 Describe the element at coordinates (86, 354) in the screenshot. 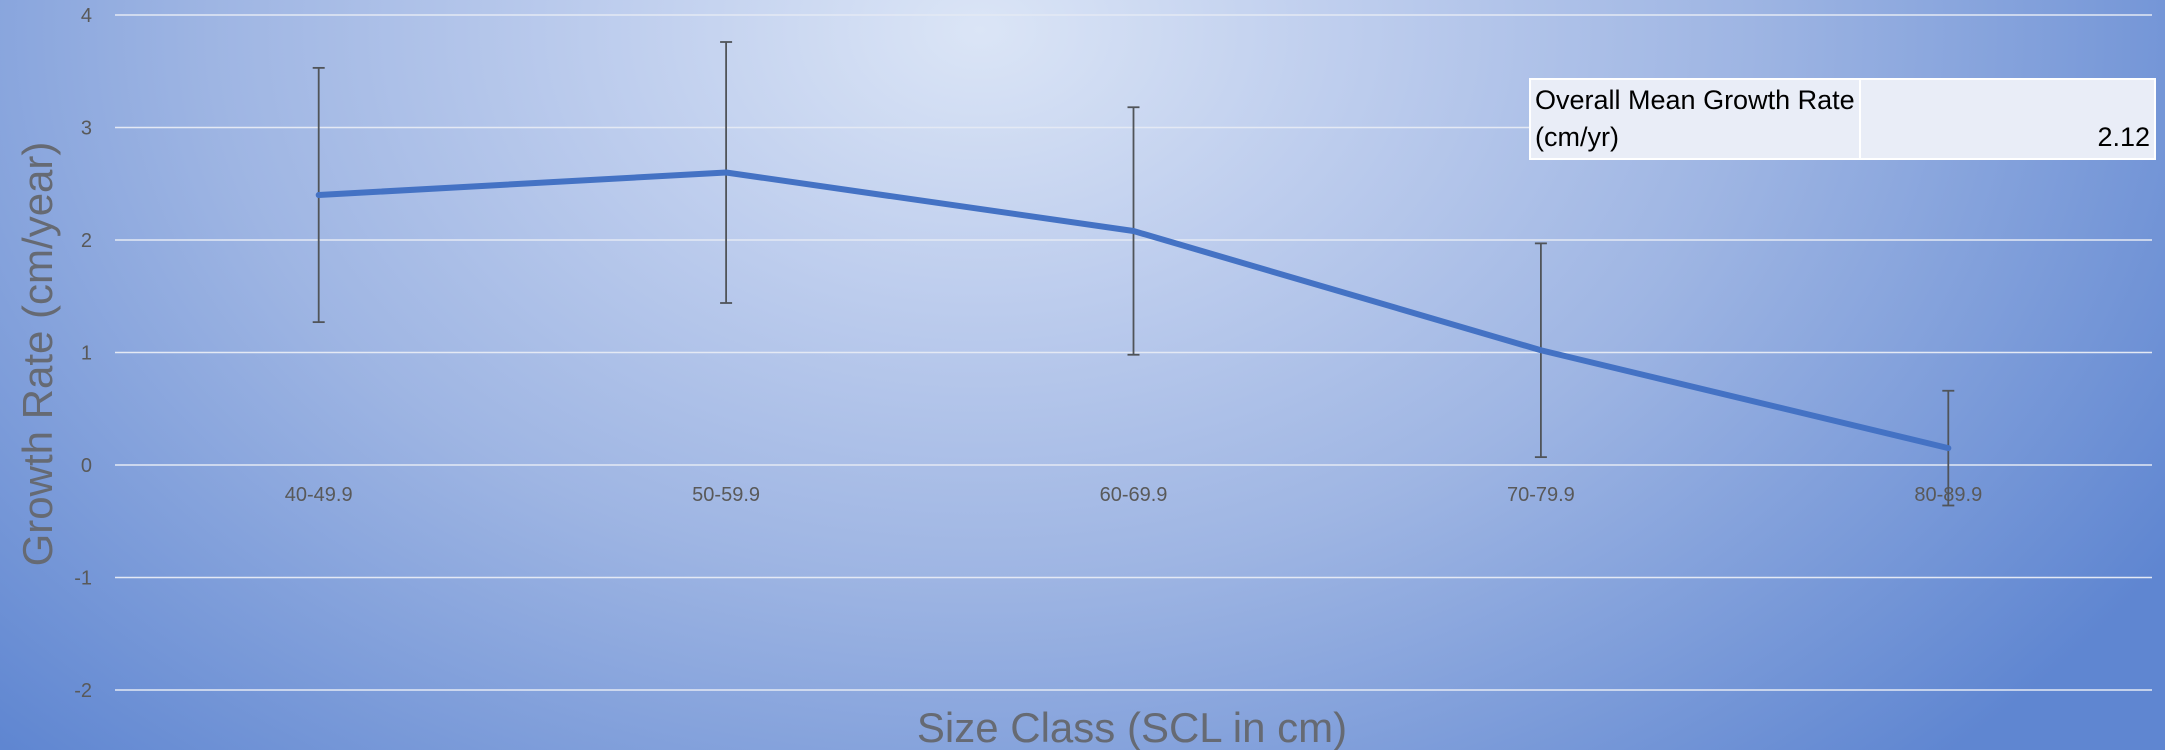

I see `y-tick-label: 1` at that location.